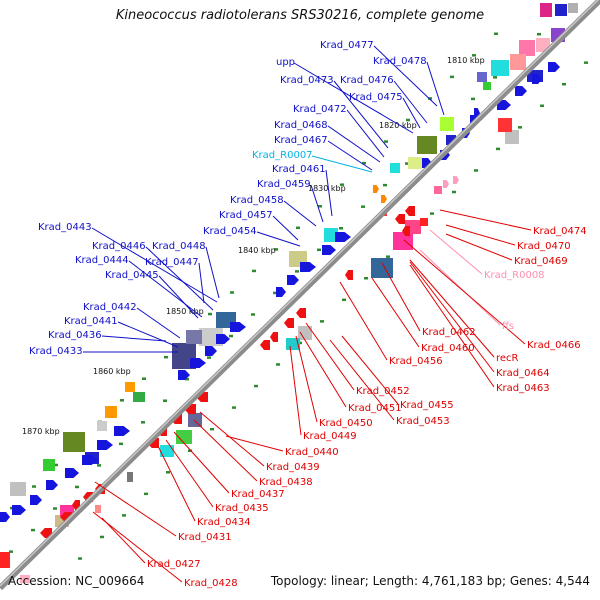 The height and width of the screenshot is (600, 600). I want to click on gene-label: Krad_0458, so click(257, 200).